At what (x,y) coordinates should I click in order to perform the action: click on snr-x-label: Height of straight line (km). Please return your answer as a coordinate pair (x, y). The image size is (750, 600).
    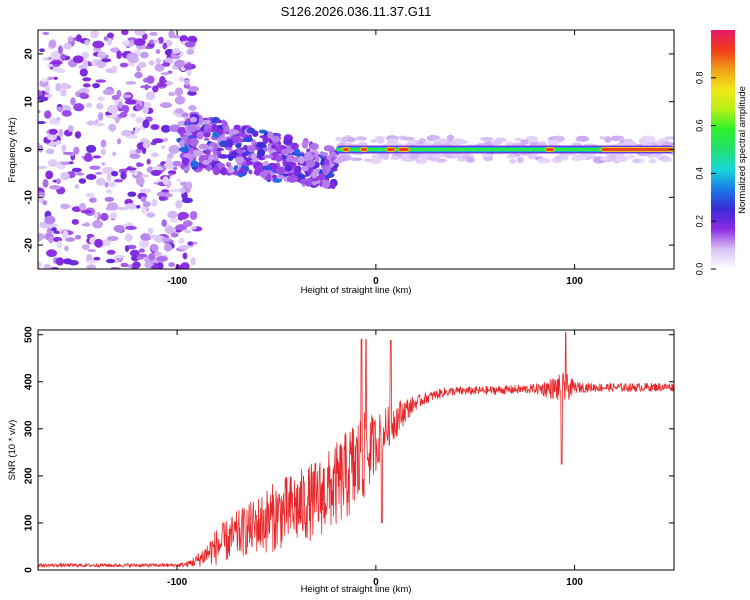
    Looking at the image, I should click on (356, 589).